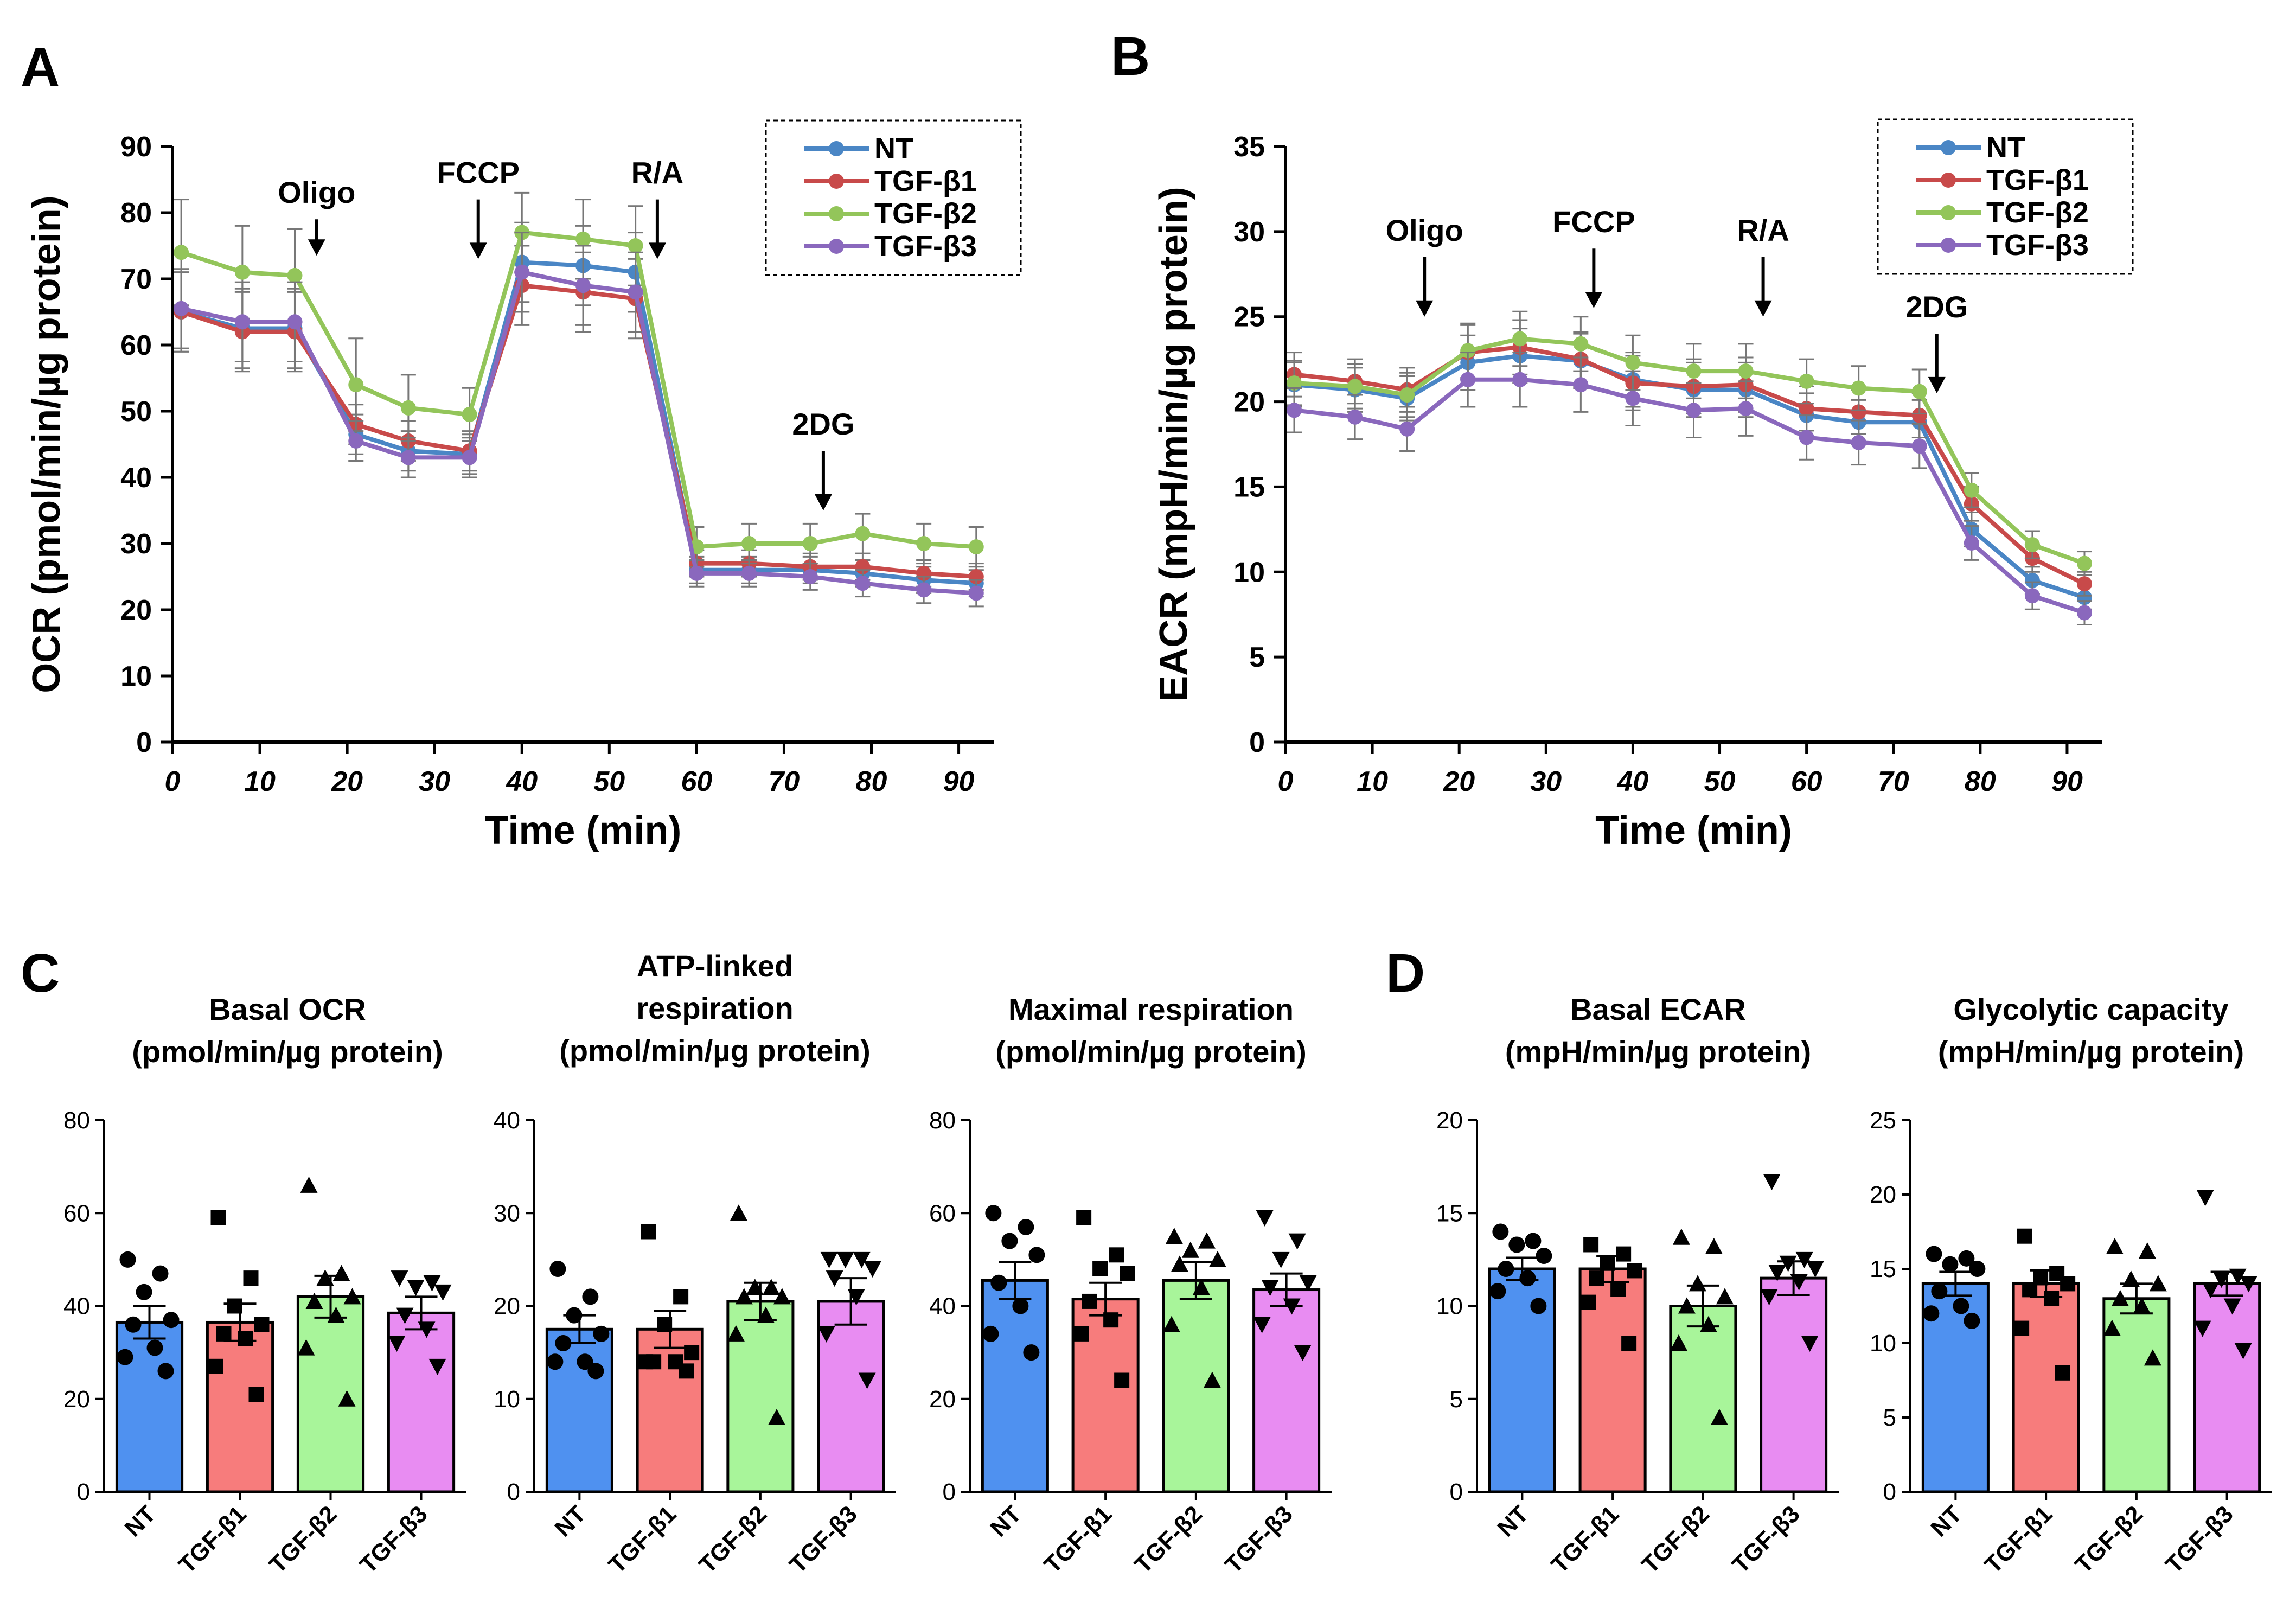 The image size is (2296, 1622). What do you see at coordinates (287, 1009) in the screenshot?
I see `chart-title: Basal OCR` at bounding box center [287, 1009].